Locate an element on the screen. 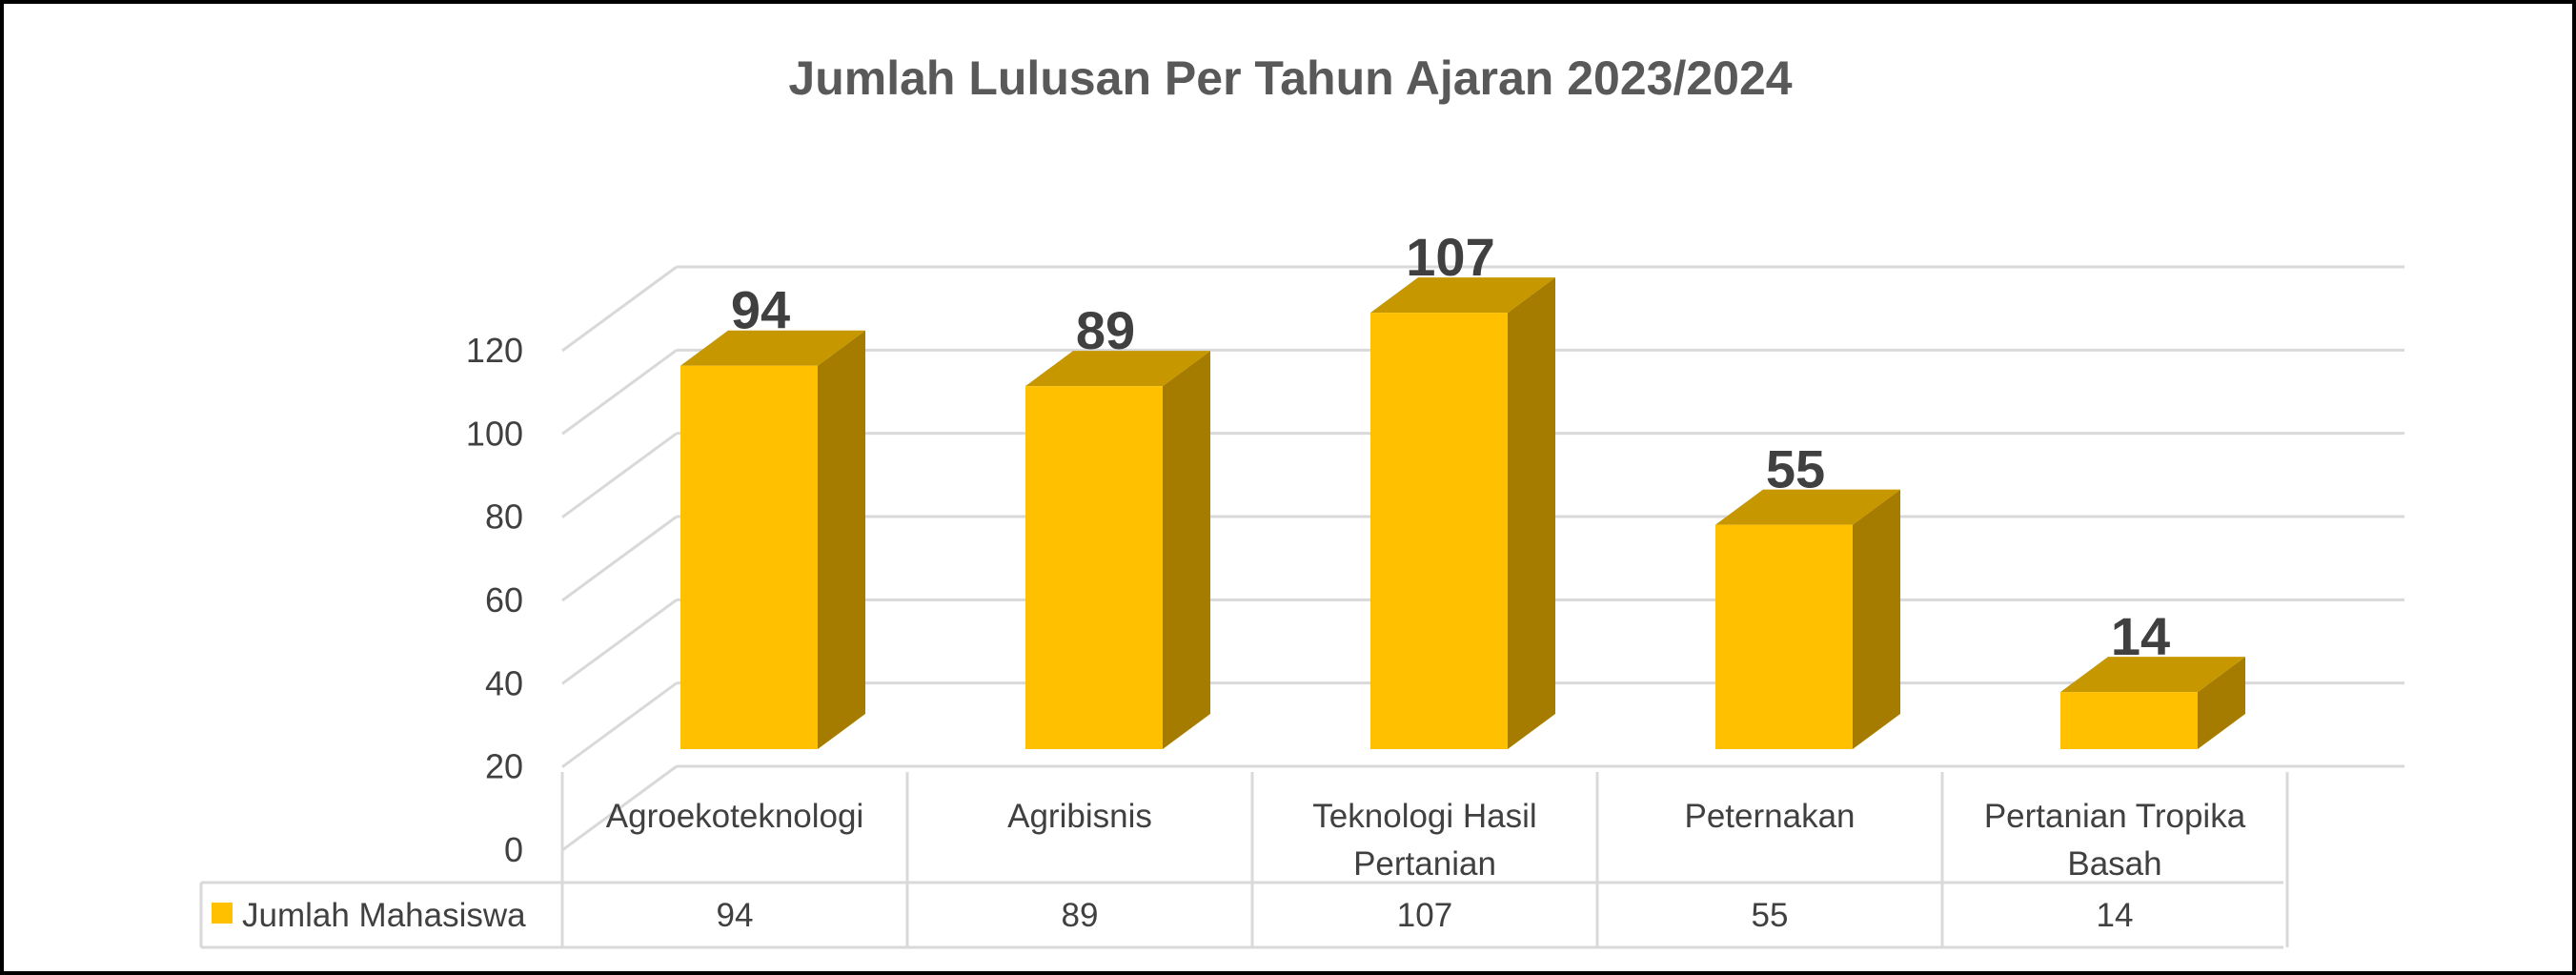  category-label: Basah is located at coordinates (2114, 864).